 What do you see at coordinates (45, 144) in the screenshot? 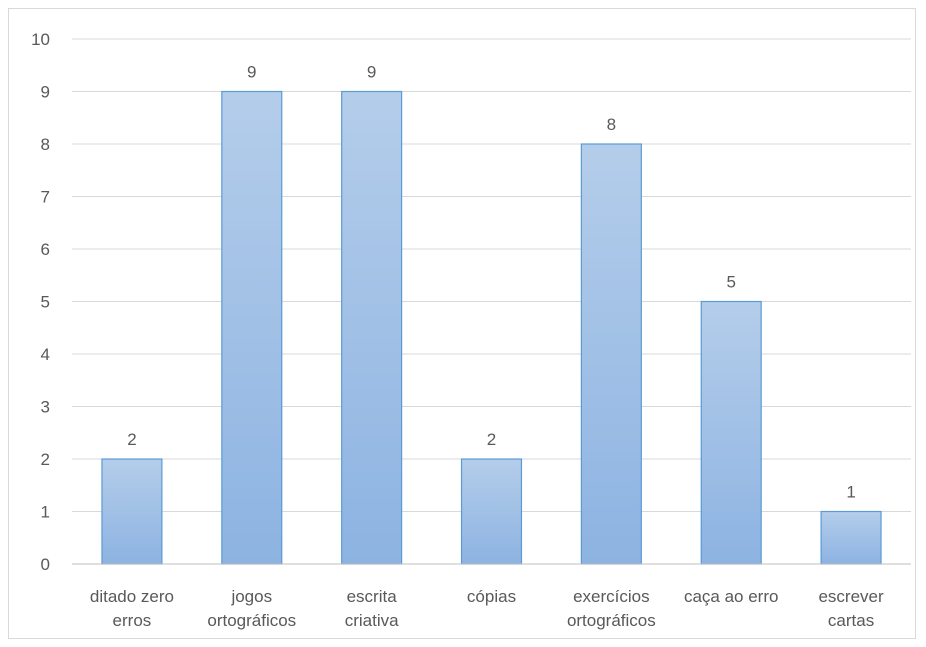
I see `y-tick-label: 8` at bounding box center [45, 144].